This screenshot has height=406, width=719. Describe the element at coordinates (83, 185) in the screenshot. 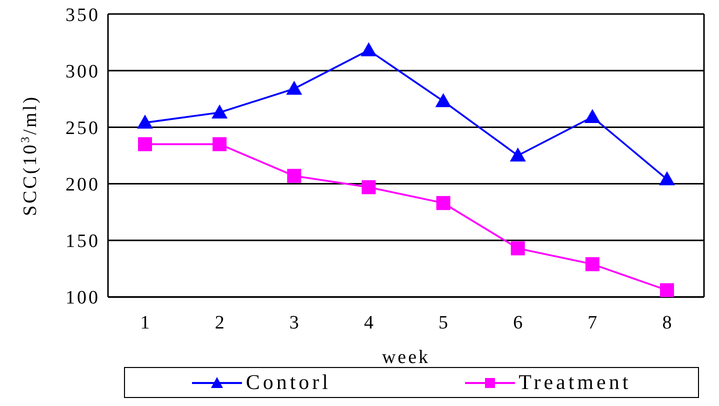

I see `y-tick-label: 200` at that location.